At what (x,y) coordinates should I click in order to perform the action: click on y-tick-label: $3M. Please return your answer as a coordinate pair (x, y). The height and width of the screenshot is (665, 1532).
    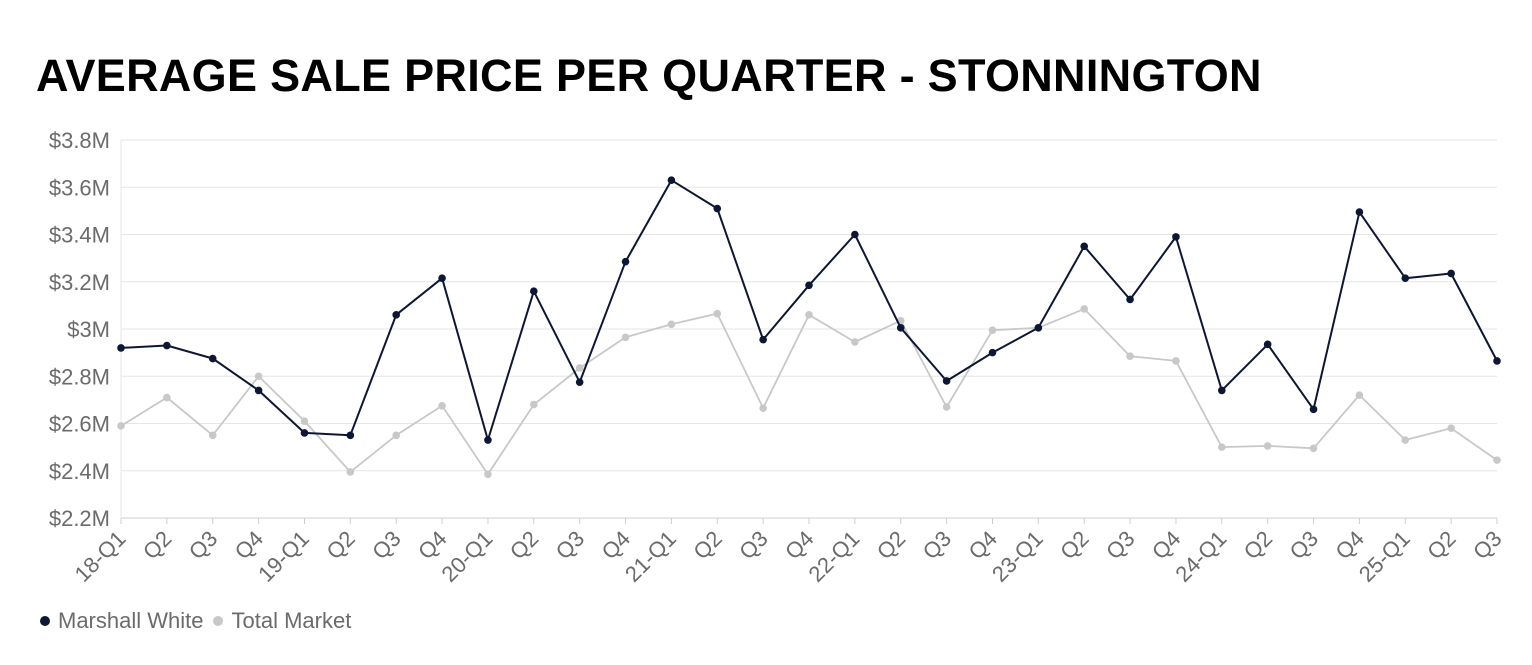
    Looking at the image, I should click on (88, 329).